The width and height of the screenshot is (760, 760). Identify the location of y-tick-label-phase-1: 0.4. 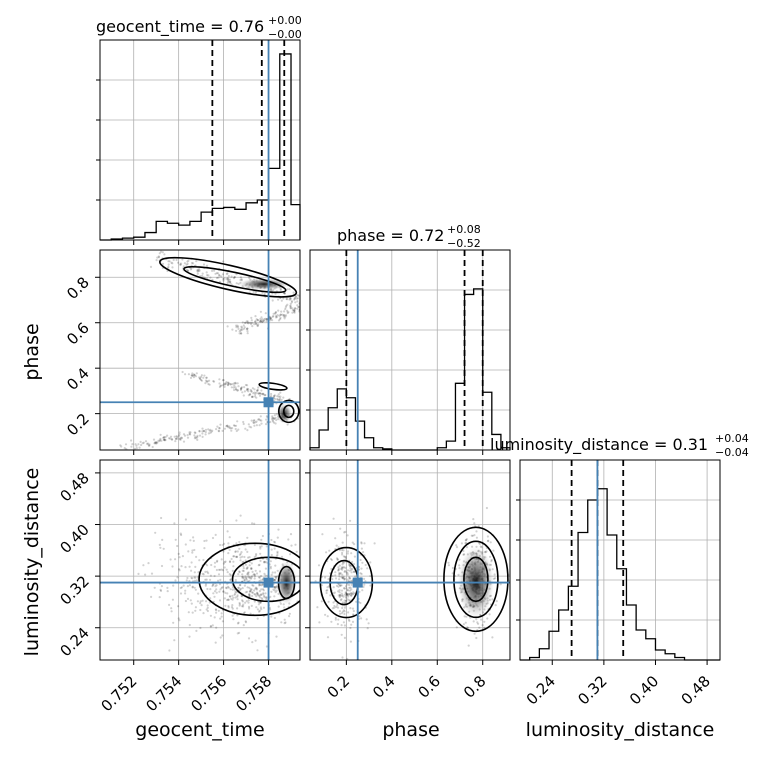
(78, 379).